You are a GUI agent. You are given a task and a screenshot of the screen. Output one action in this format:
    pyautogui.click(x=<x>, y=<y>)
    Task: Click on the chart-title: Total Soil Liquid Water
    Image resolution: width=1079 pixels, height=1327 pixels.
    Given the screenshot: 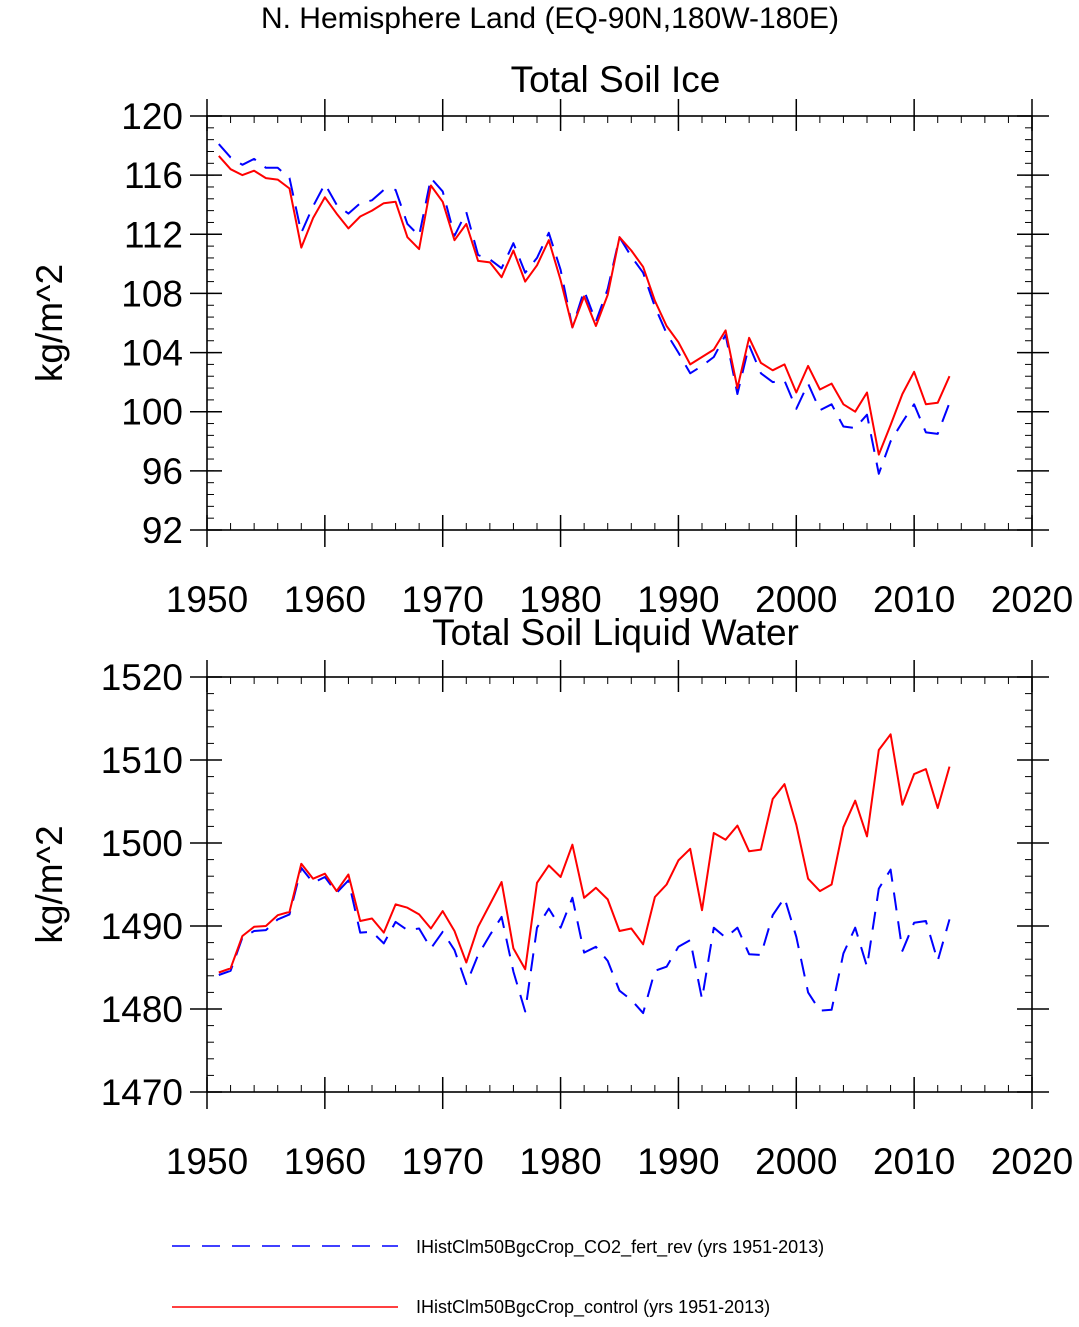 What is the action you would take?
    pyautogui.click(x=615, y=632)
    